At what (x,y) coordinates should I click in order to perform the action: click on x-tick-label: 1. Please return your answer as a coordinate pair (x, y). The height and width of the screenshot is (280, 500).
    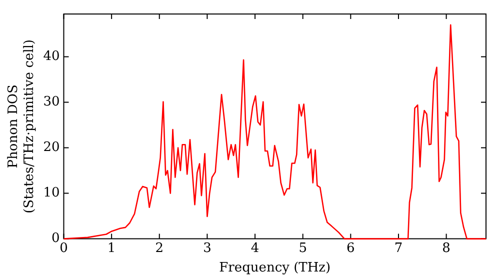
    Looking at the image, I should click on (111, 248).